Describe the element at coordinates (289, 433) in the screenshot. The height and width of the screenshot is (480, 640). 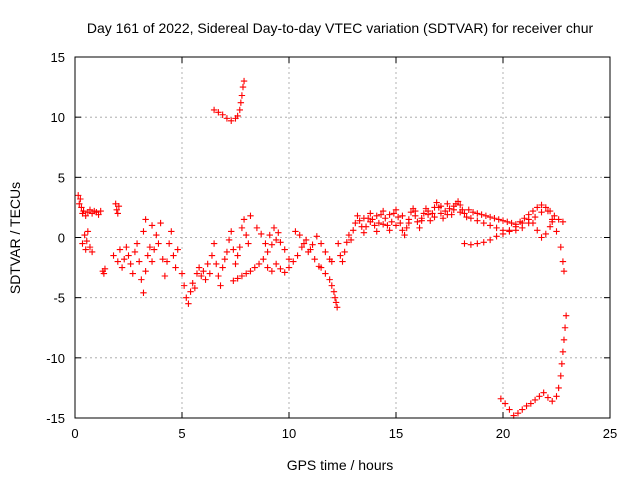
I see `x-tick-label: 10` at that location.